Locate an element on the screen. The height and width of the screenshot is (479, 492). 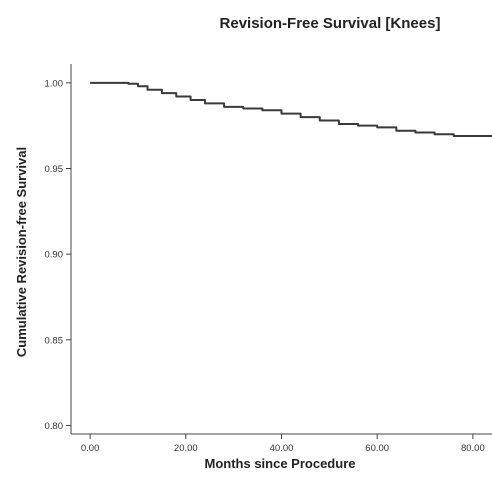
y-tick-label: 0.95 is located at coordinates (54, 169).